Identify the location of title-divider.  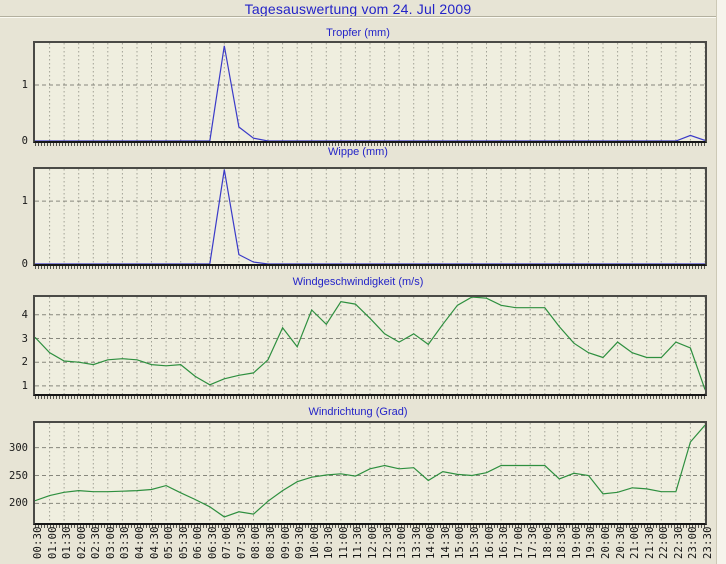
(363, 16).